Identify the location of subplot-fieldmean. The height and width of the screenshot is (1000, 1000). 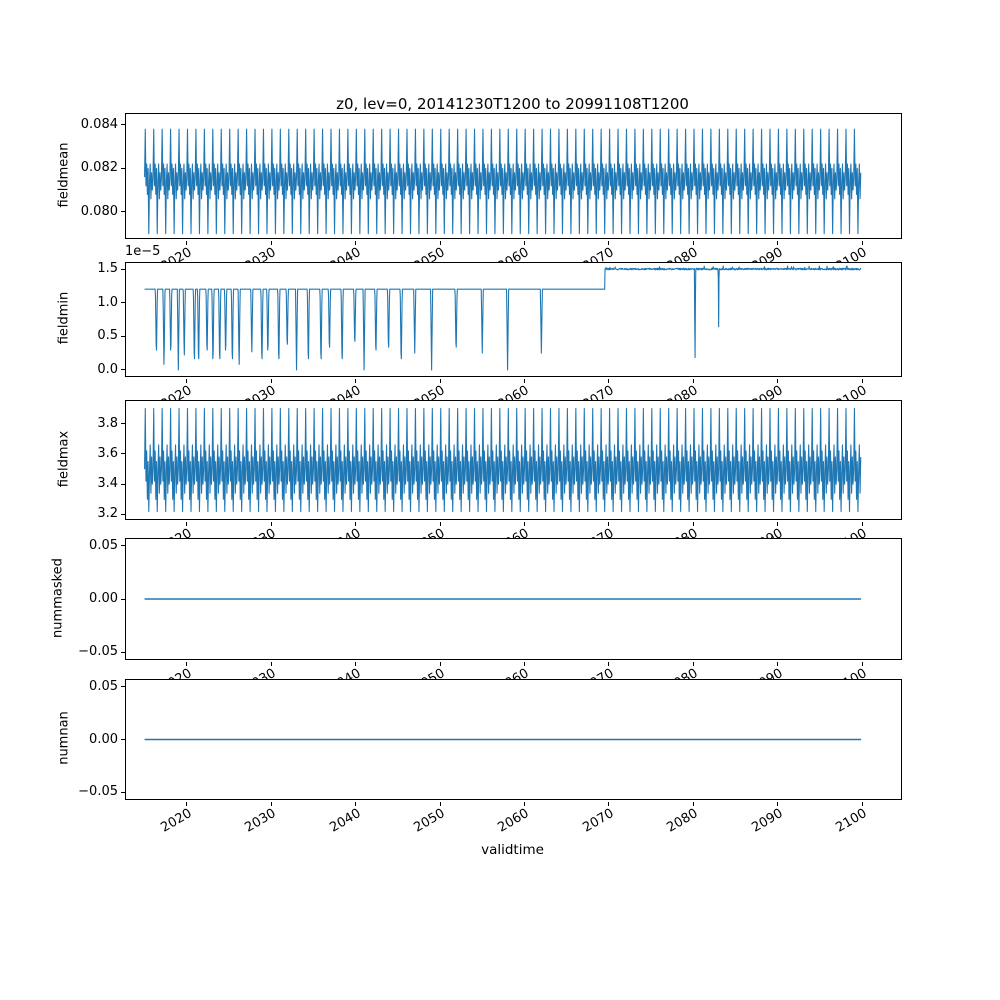
(513, 176).